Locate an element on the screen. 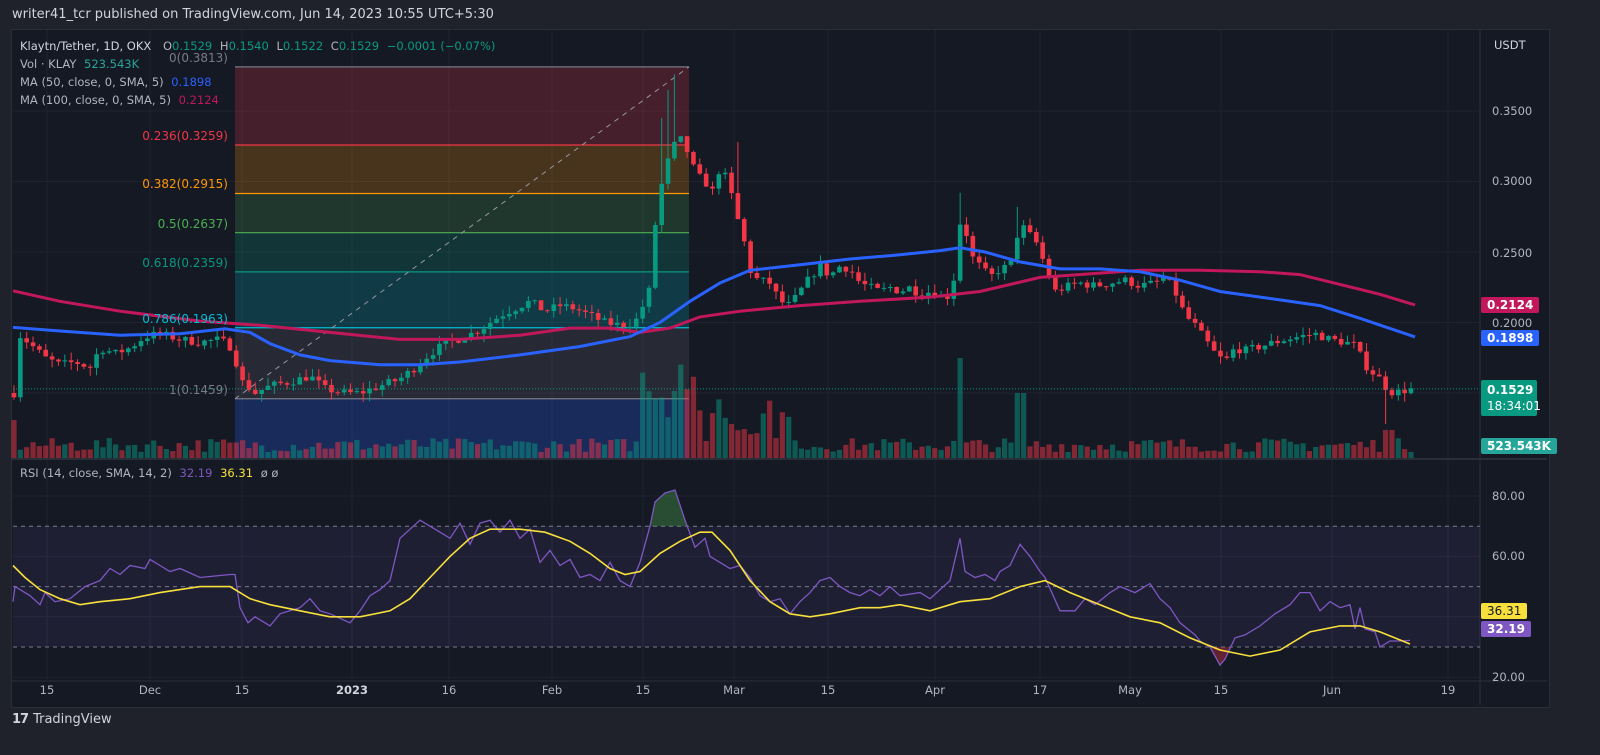 Image resolution: width=1600 pixels, height=755 pixels. rsi-extra: ø ø is located at coordinates (269, 473).